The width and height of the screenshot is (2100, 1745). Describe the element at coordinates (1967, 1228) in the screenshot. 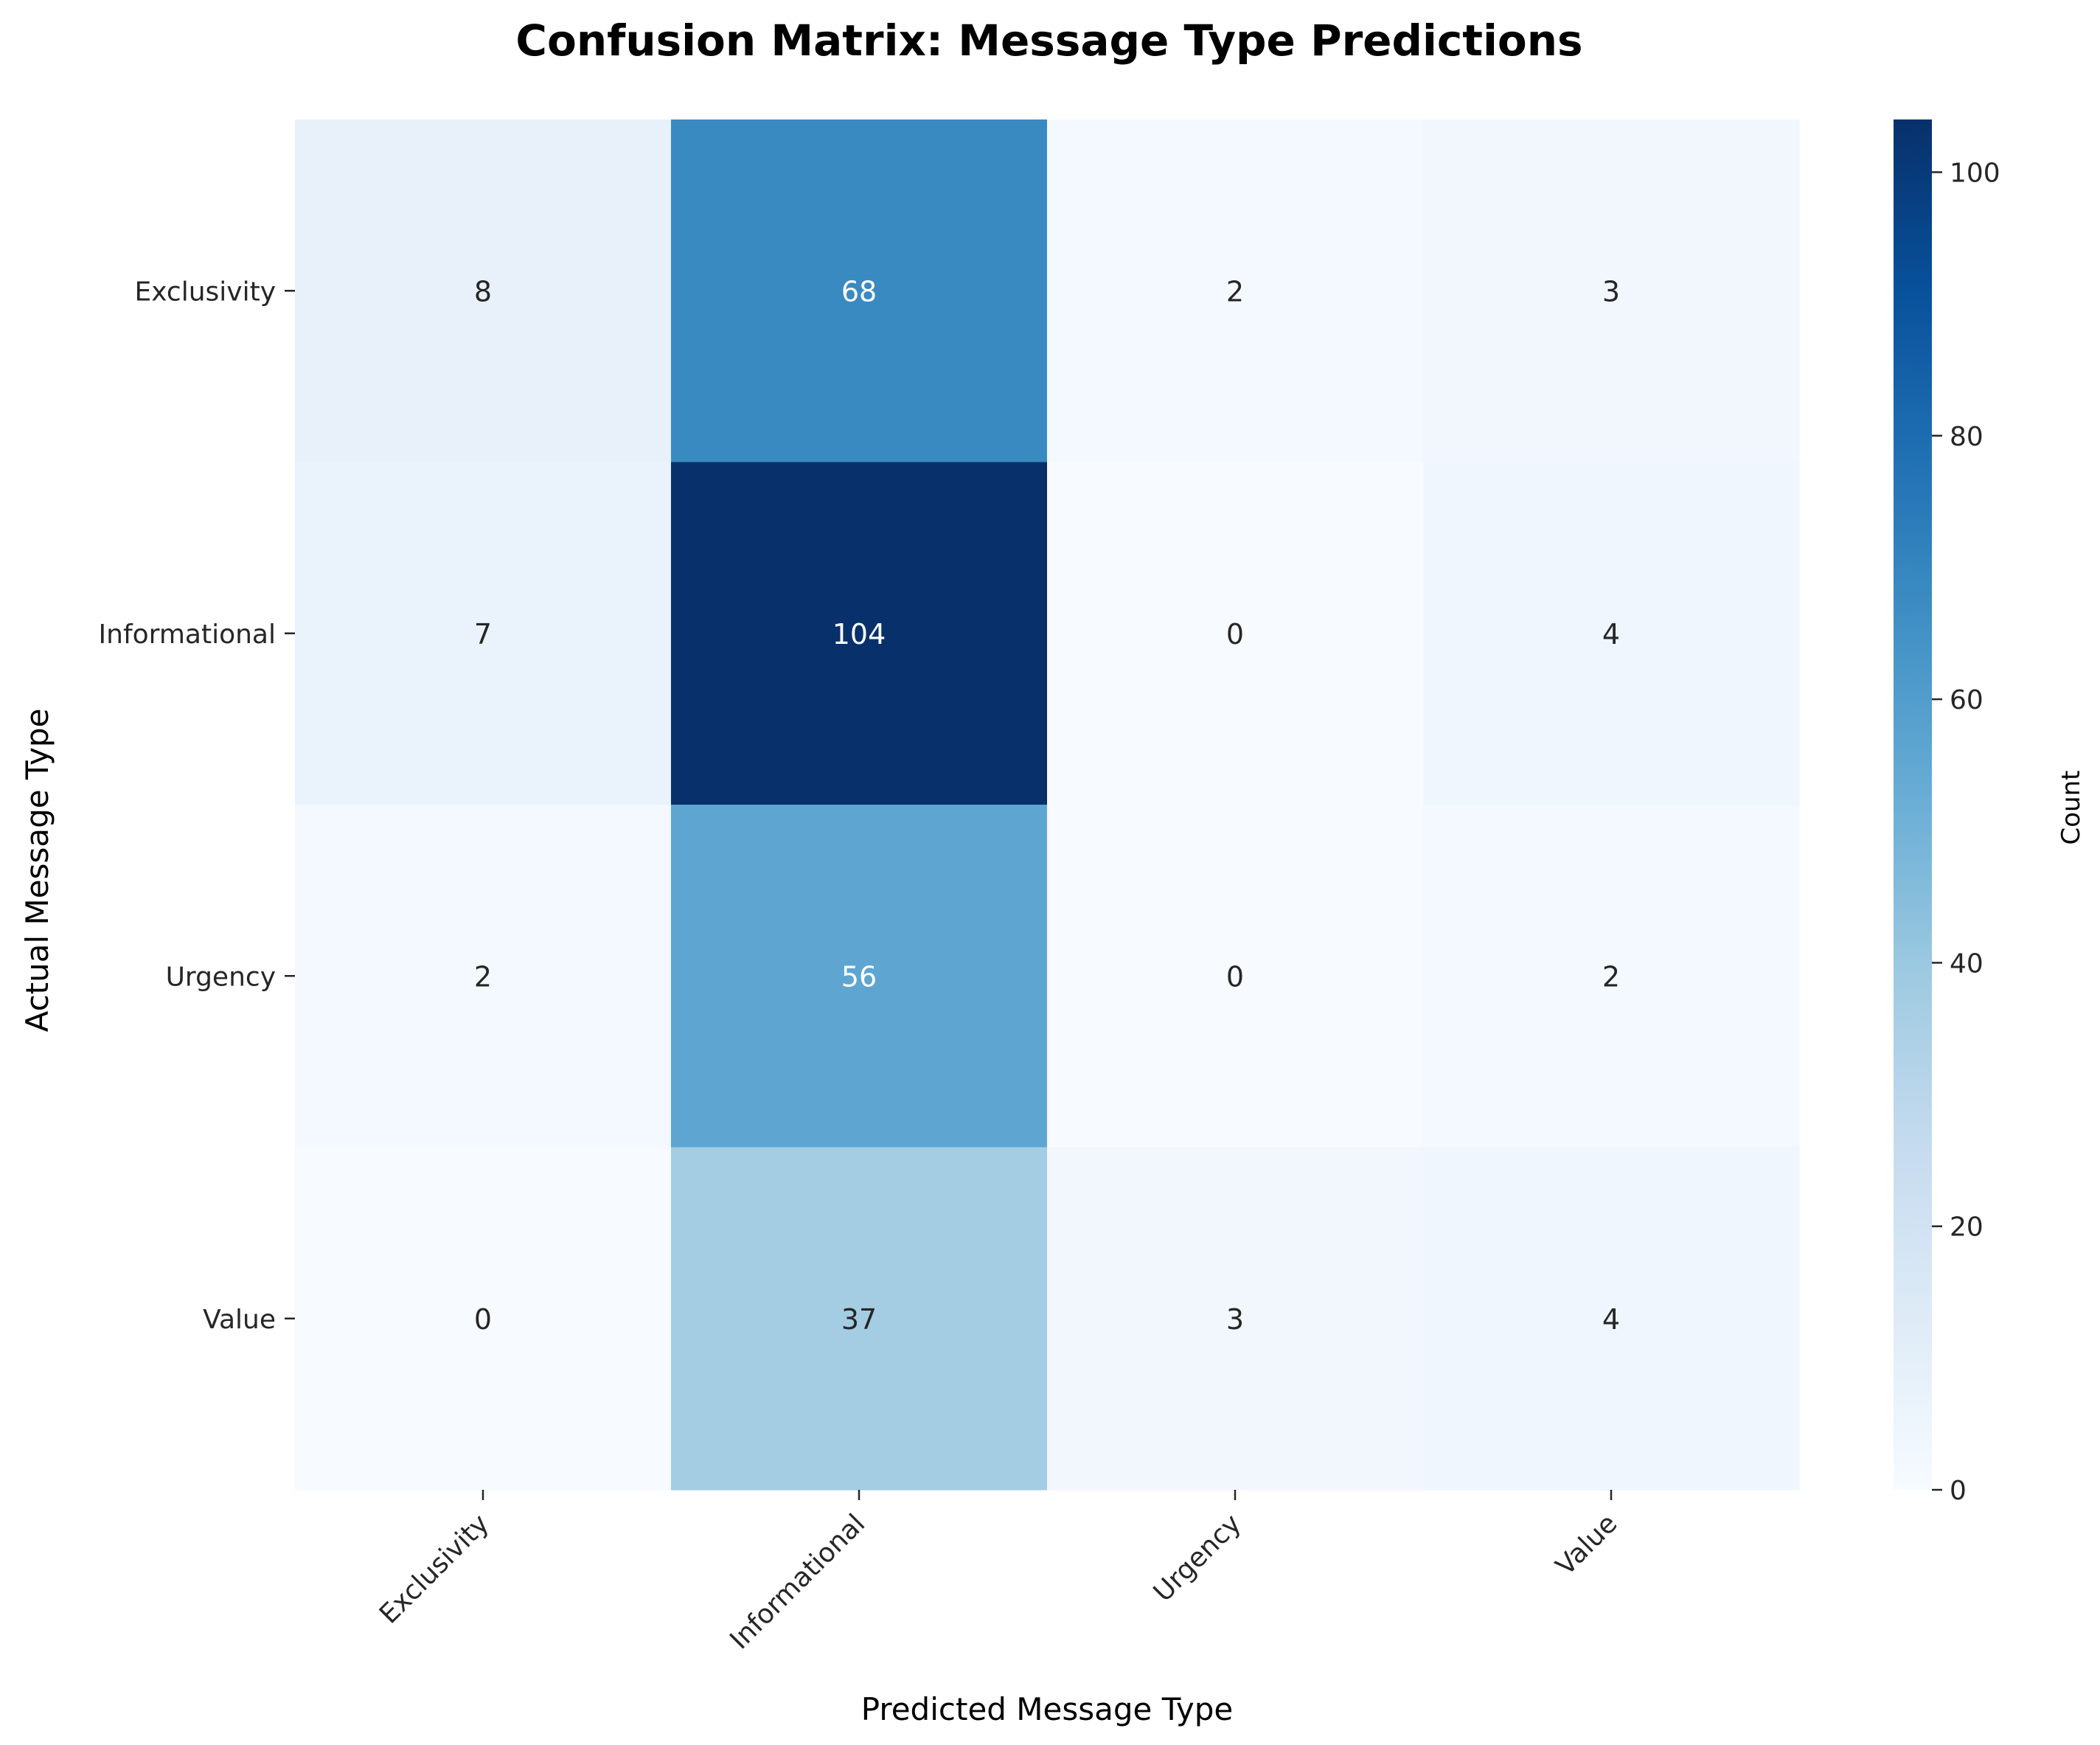

I see `colorbar-tick-label: 20` at that location.